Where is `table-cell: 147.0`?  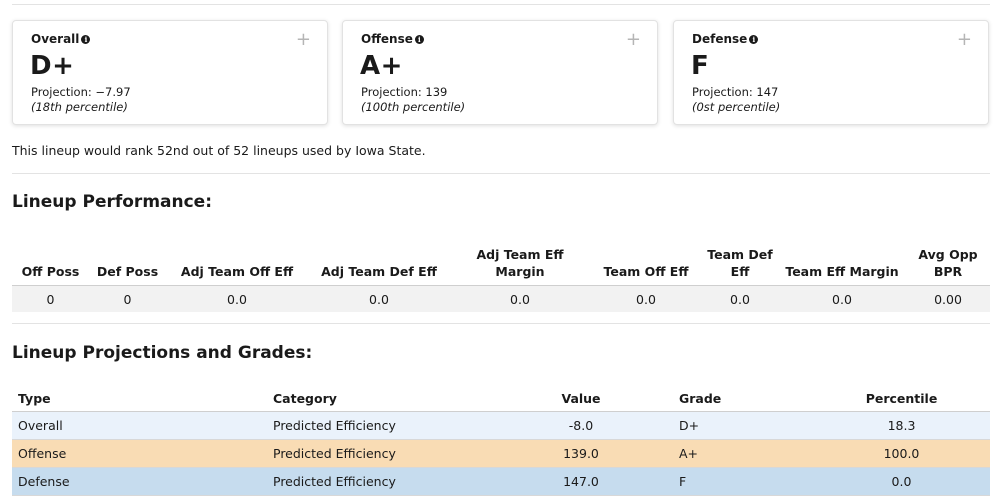 table-cell: 147.0 is located at coordinates (581, 481).